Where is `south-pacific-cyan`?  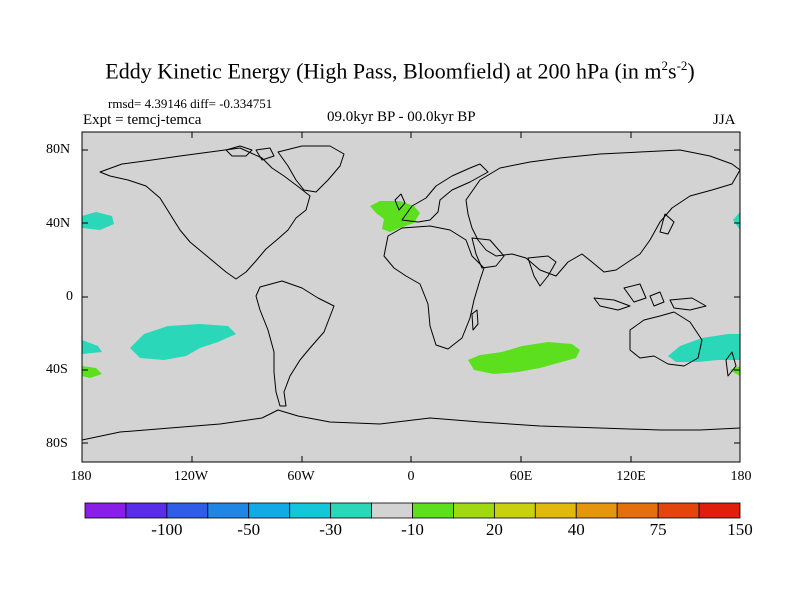 south-pacific-cyan is located at coordinates (183, 342).